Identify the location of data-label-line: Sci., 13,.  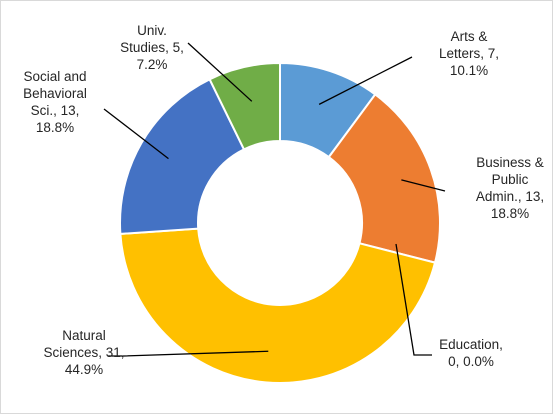
(55, 110).